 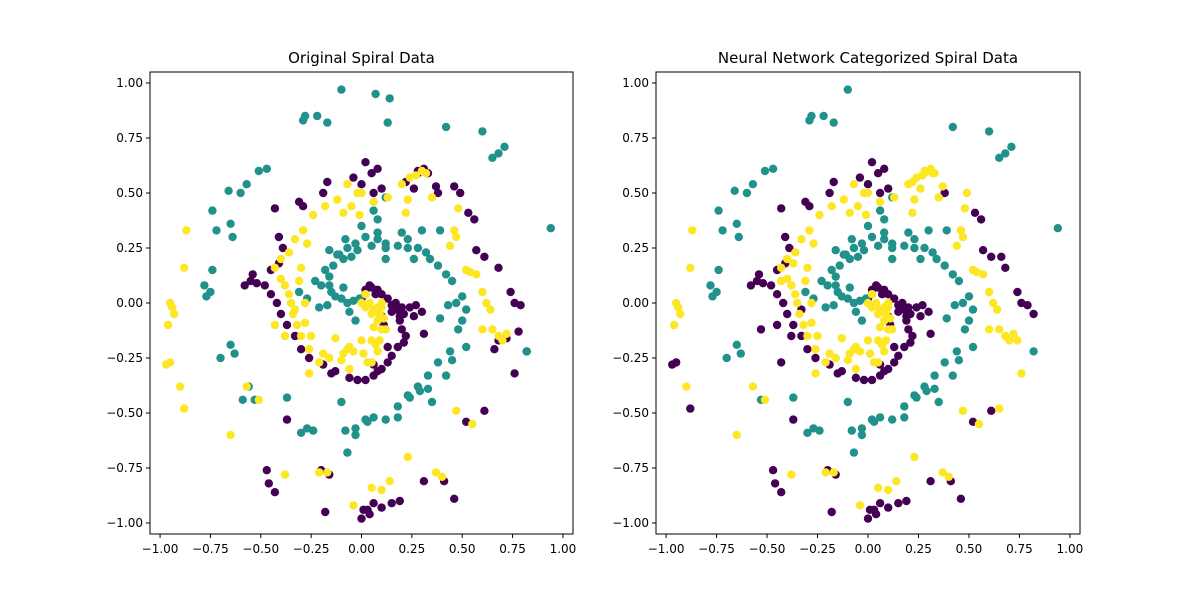 I want to click on x-tick-label: −0.50, so click(x=260, y=549).